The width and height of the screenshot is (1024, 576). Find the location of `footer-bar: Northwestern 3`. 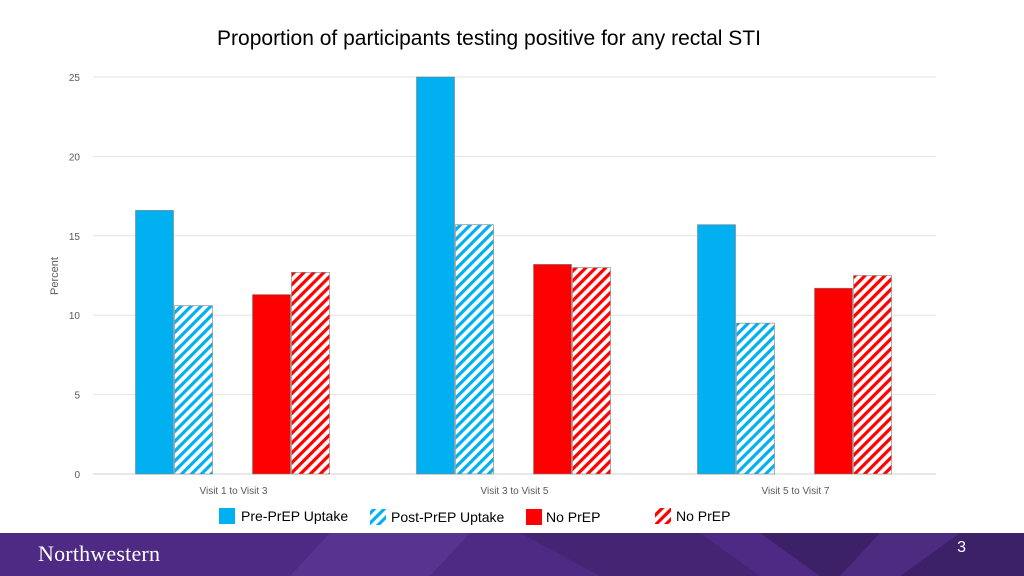

footer-bar: Northwestern 3 is located at coordinates (512, 554).